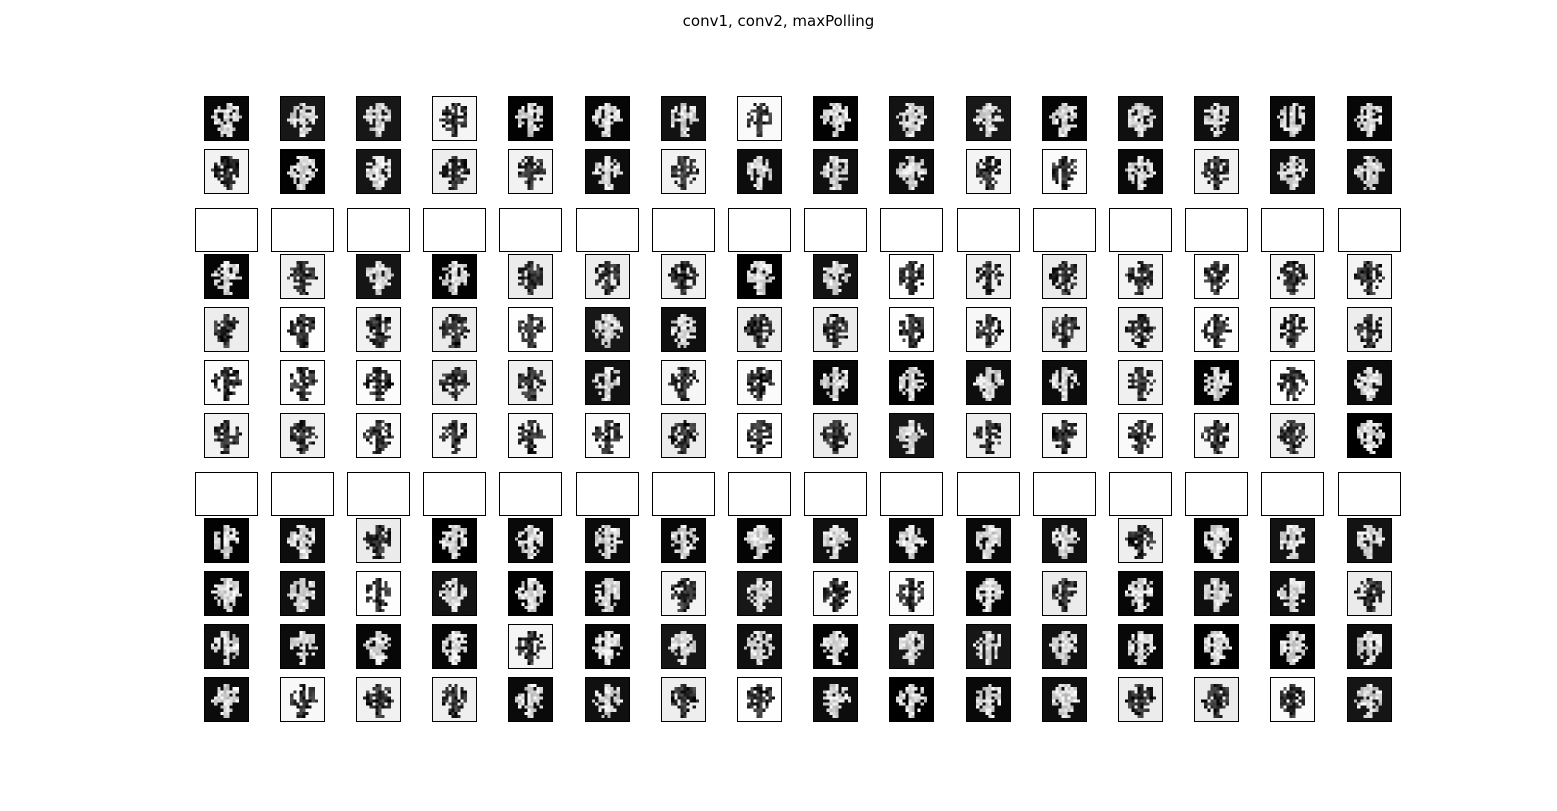  Describe the element at coordinates (531, 382) in the screenshot. I see `feature-map-conv2-r5-c4` at that location.